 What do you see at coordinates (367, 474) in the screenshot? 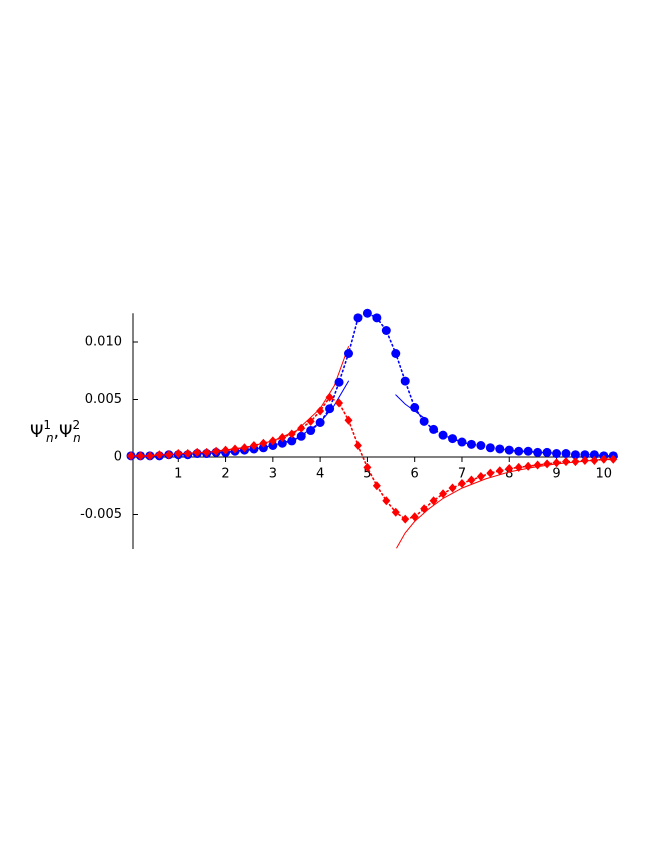
I see `x-tick-label: 5` at bounding box center [367, 474].